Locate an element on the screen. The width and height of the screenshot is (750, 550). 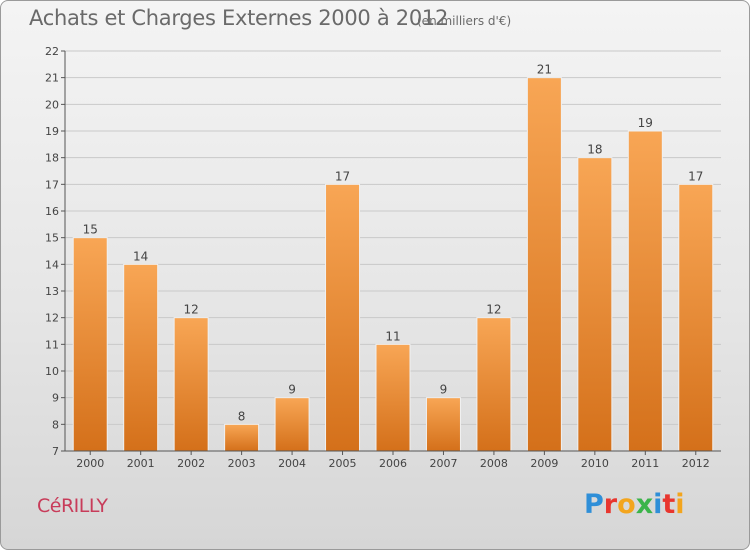
y-tick-label: 8 is located at coordinates (55, 424).